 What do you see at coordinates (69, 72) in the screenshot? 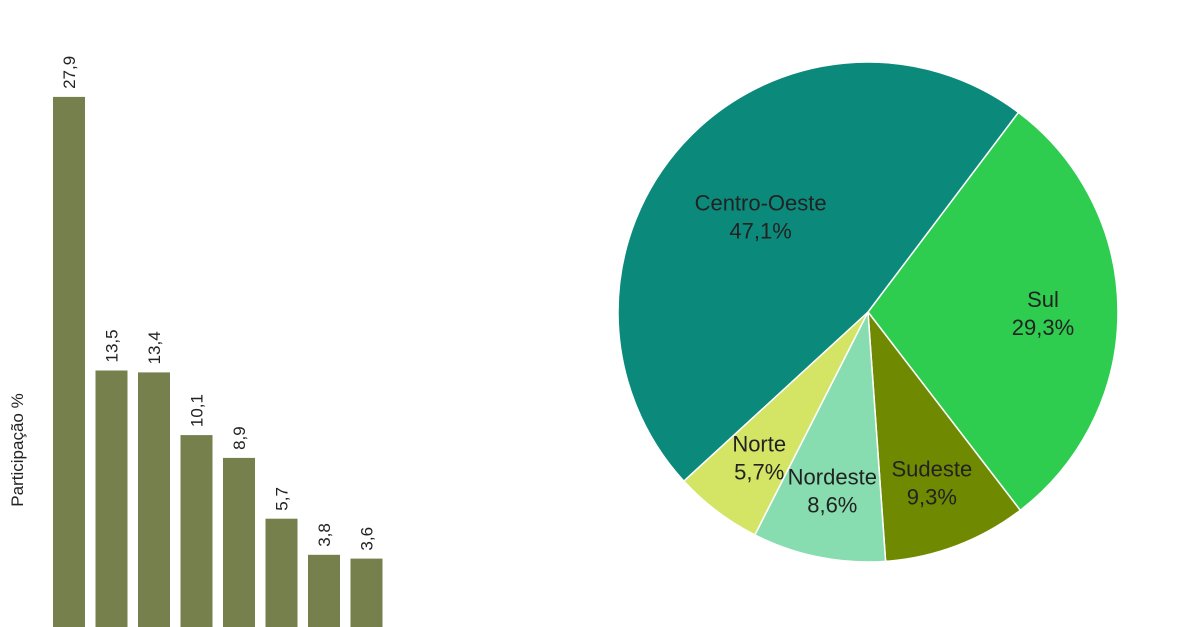
I see `bar-value-label-0: 27,9` at bounding box center [69, 72].